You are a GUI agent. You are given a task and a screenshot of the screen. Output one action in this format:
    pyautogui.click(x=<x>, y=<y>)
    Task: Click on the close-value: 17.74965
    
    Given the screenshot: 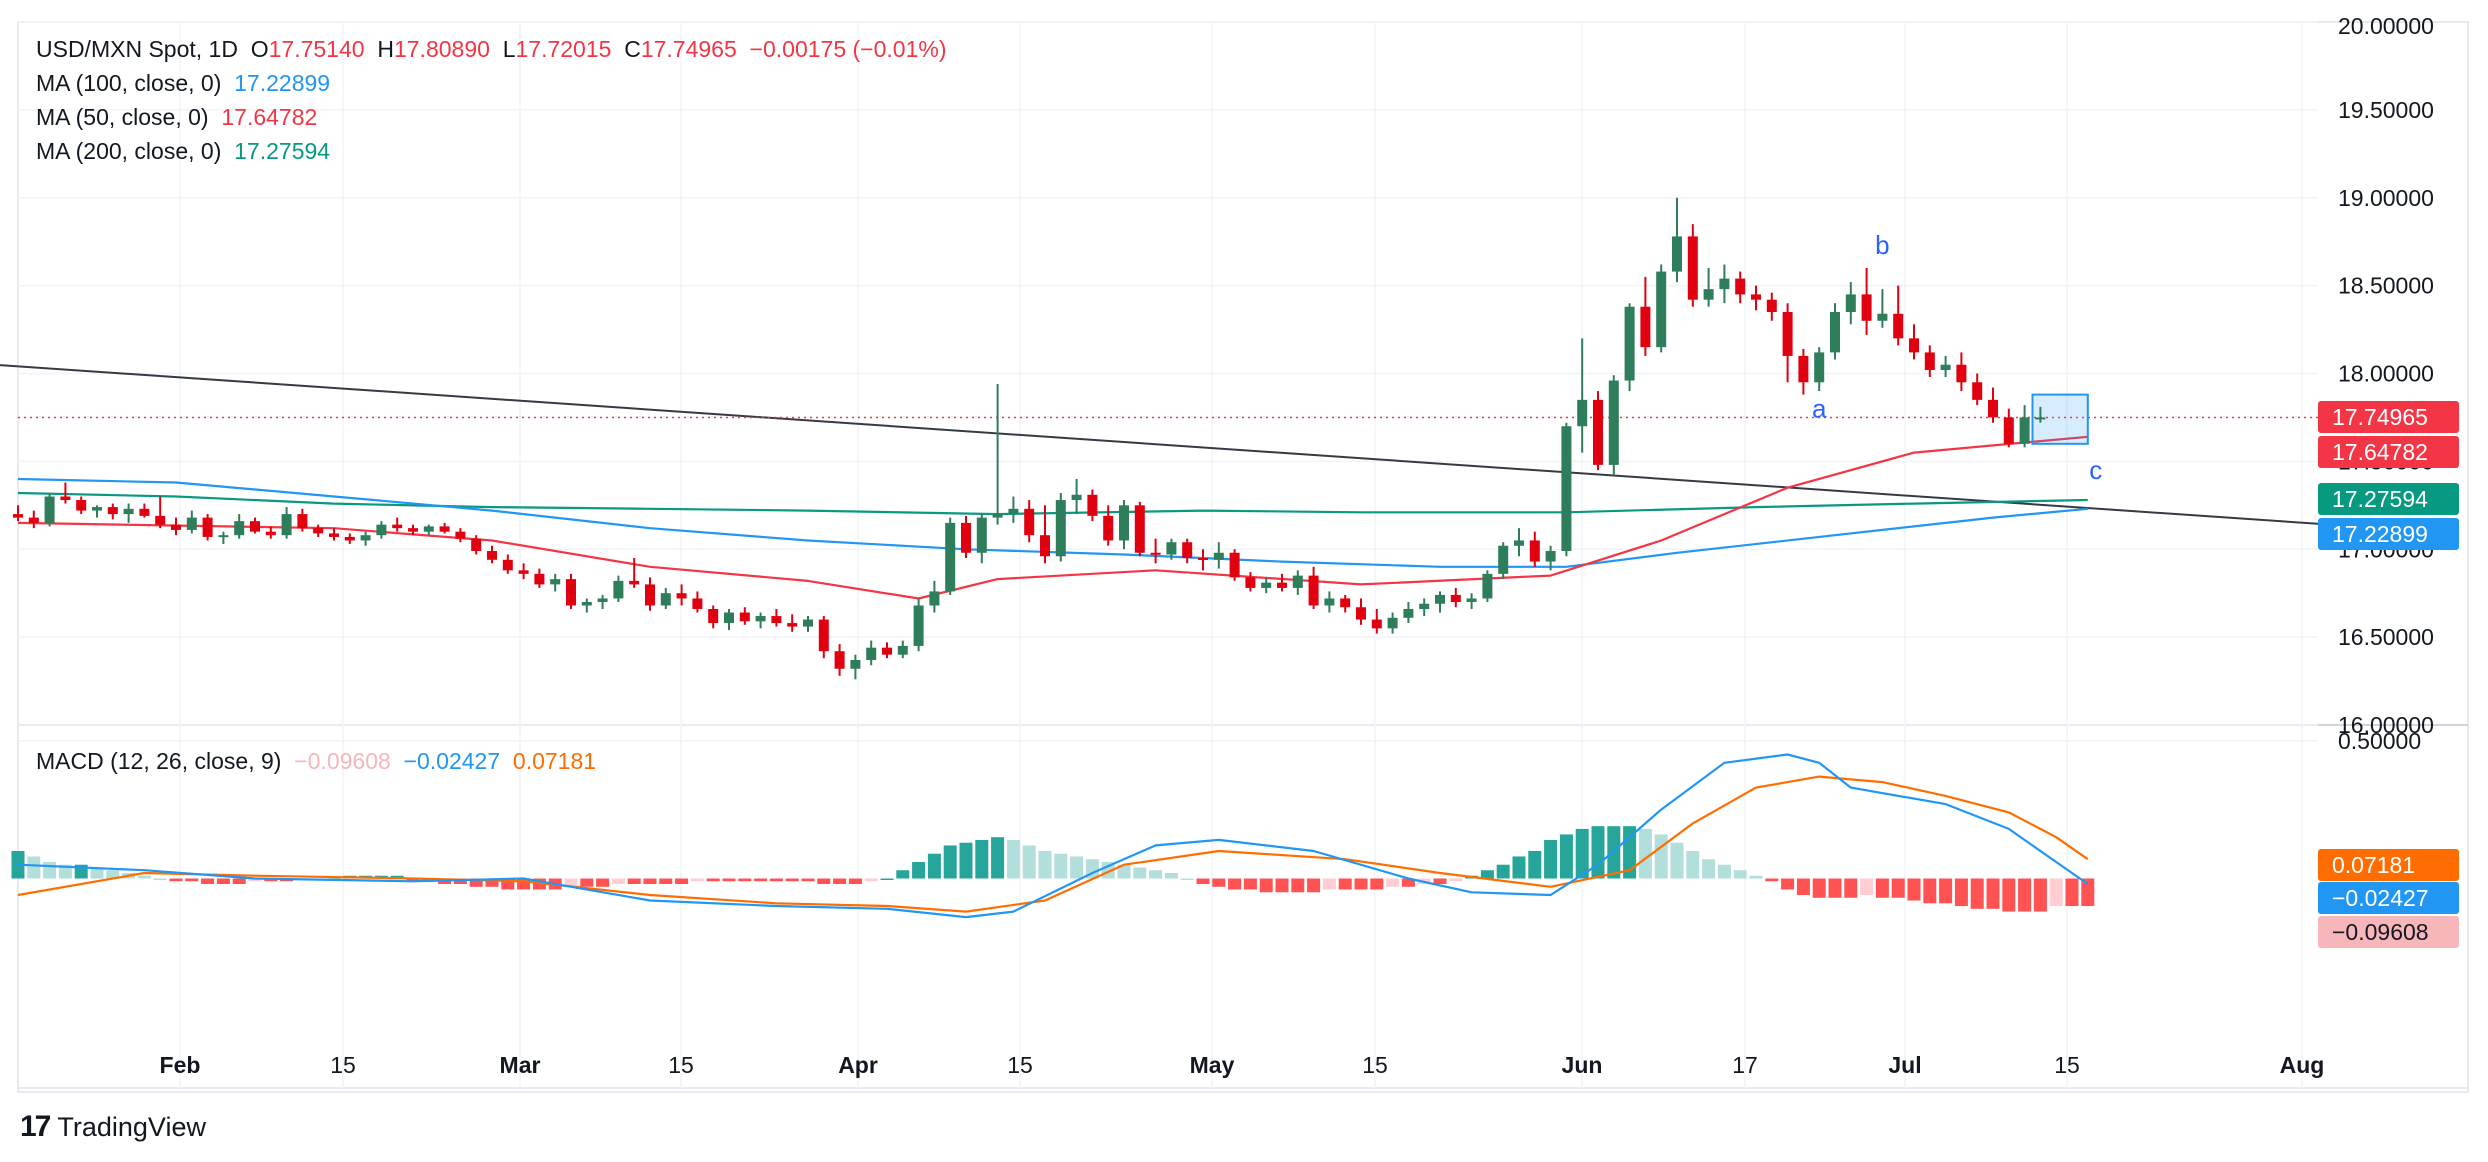 What is the action you would take?
    pyautogui.click(x=688, y=49)
    